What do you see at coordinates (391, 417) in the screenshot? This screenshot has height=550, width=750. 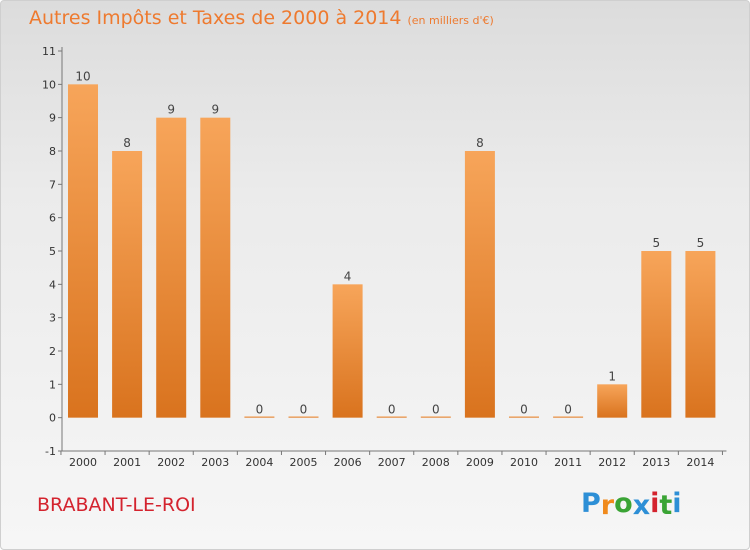 I see `bar-2007` at bounding box center [391, 417].